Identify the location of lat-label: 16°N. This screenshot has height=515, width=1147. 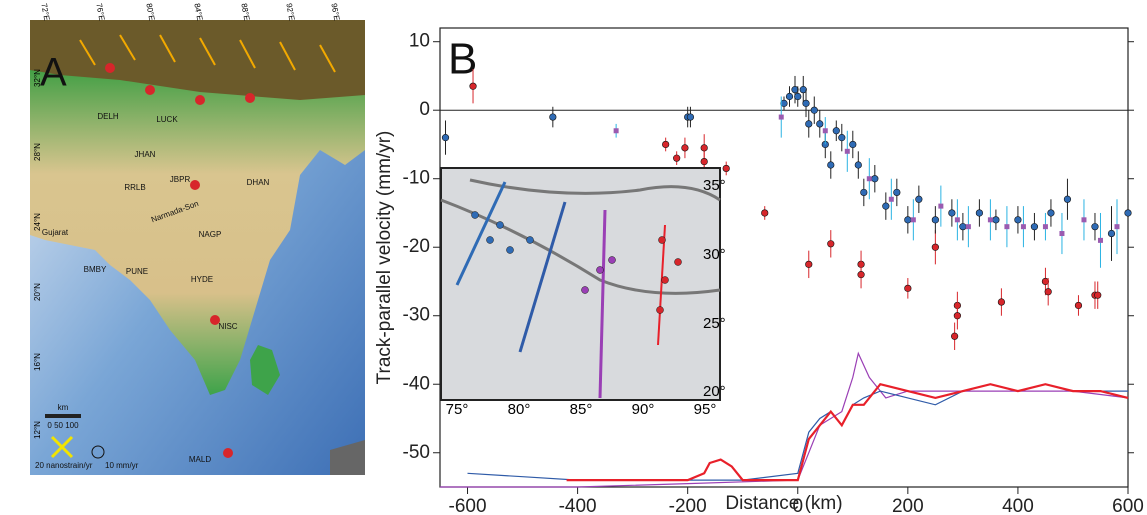
(37, 362).